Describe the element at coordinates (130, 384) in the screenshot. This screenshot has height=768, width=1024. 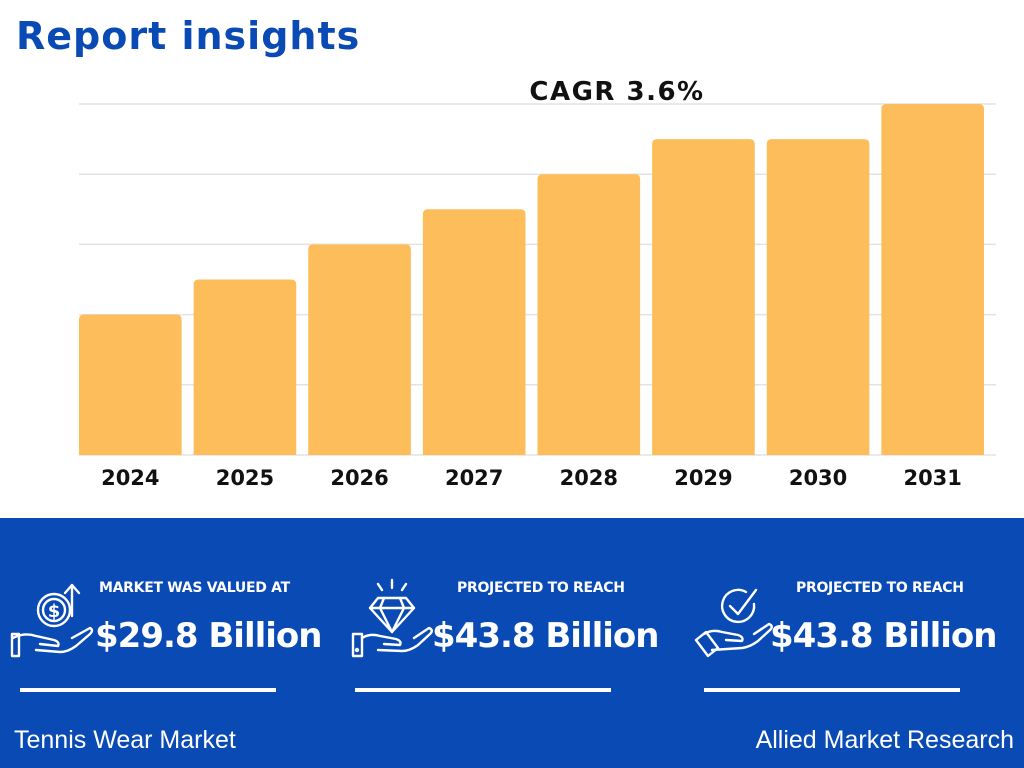
I see `bar-2024` at that location.